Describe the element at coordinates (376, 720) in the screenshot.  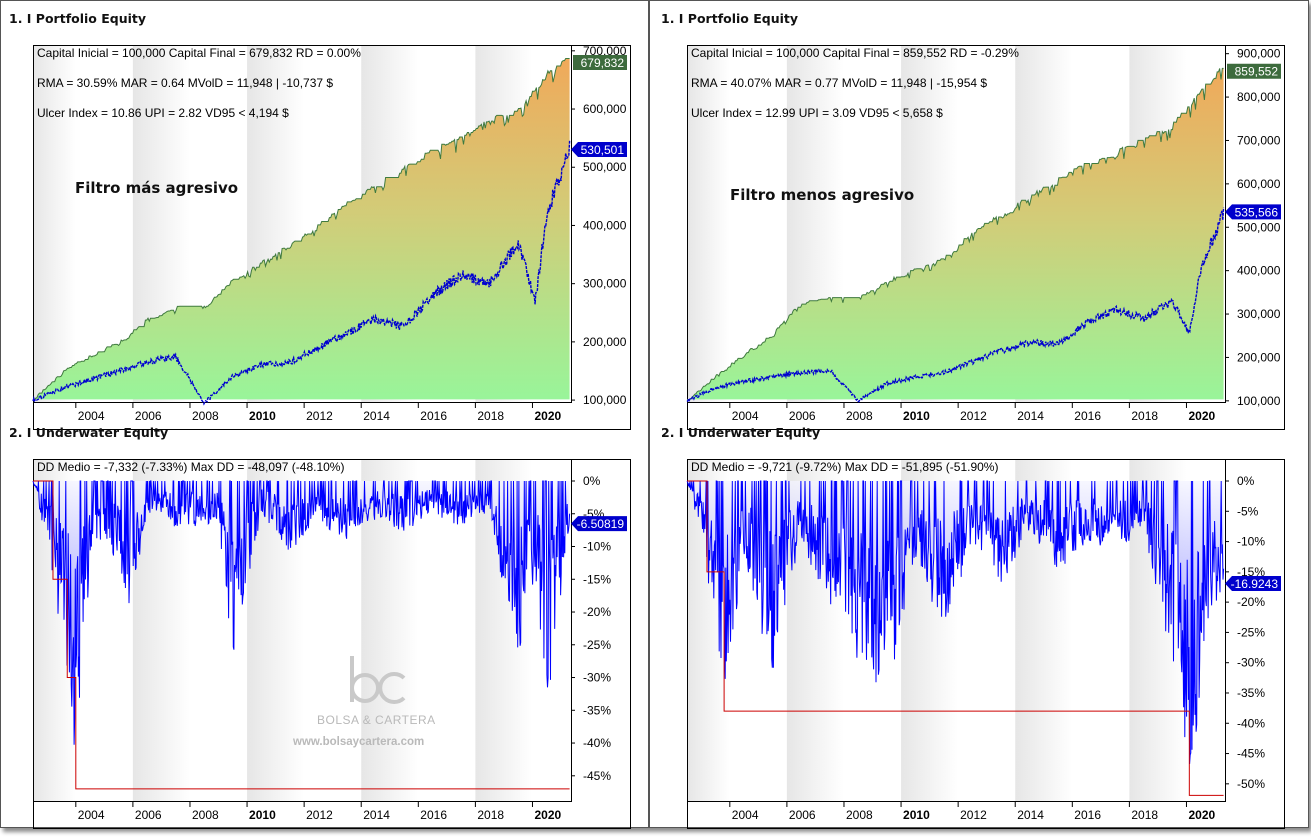
I see `watermark-name: BOLSA & CARTERA` at that location.